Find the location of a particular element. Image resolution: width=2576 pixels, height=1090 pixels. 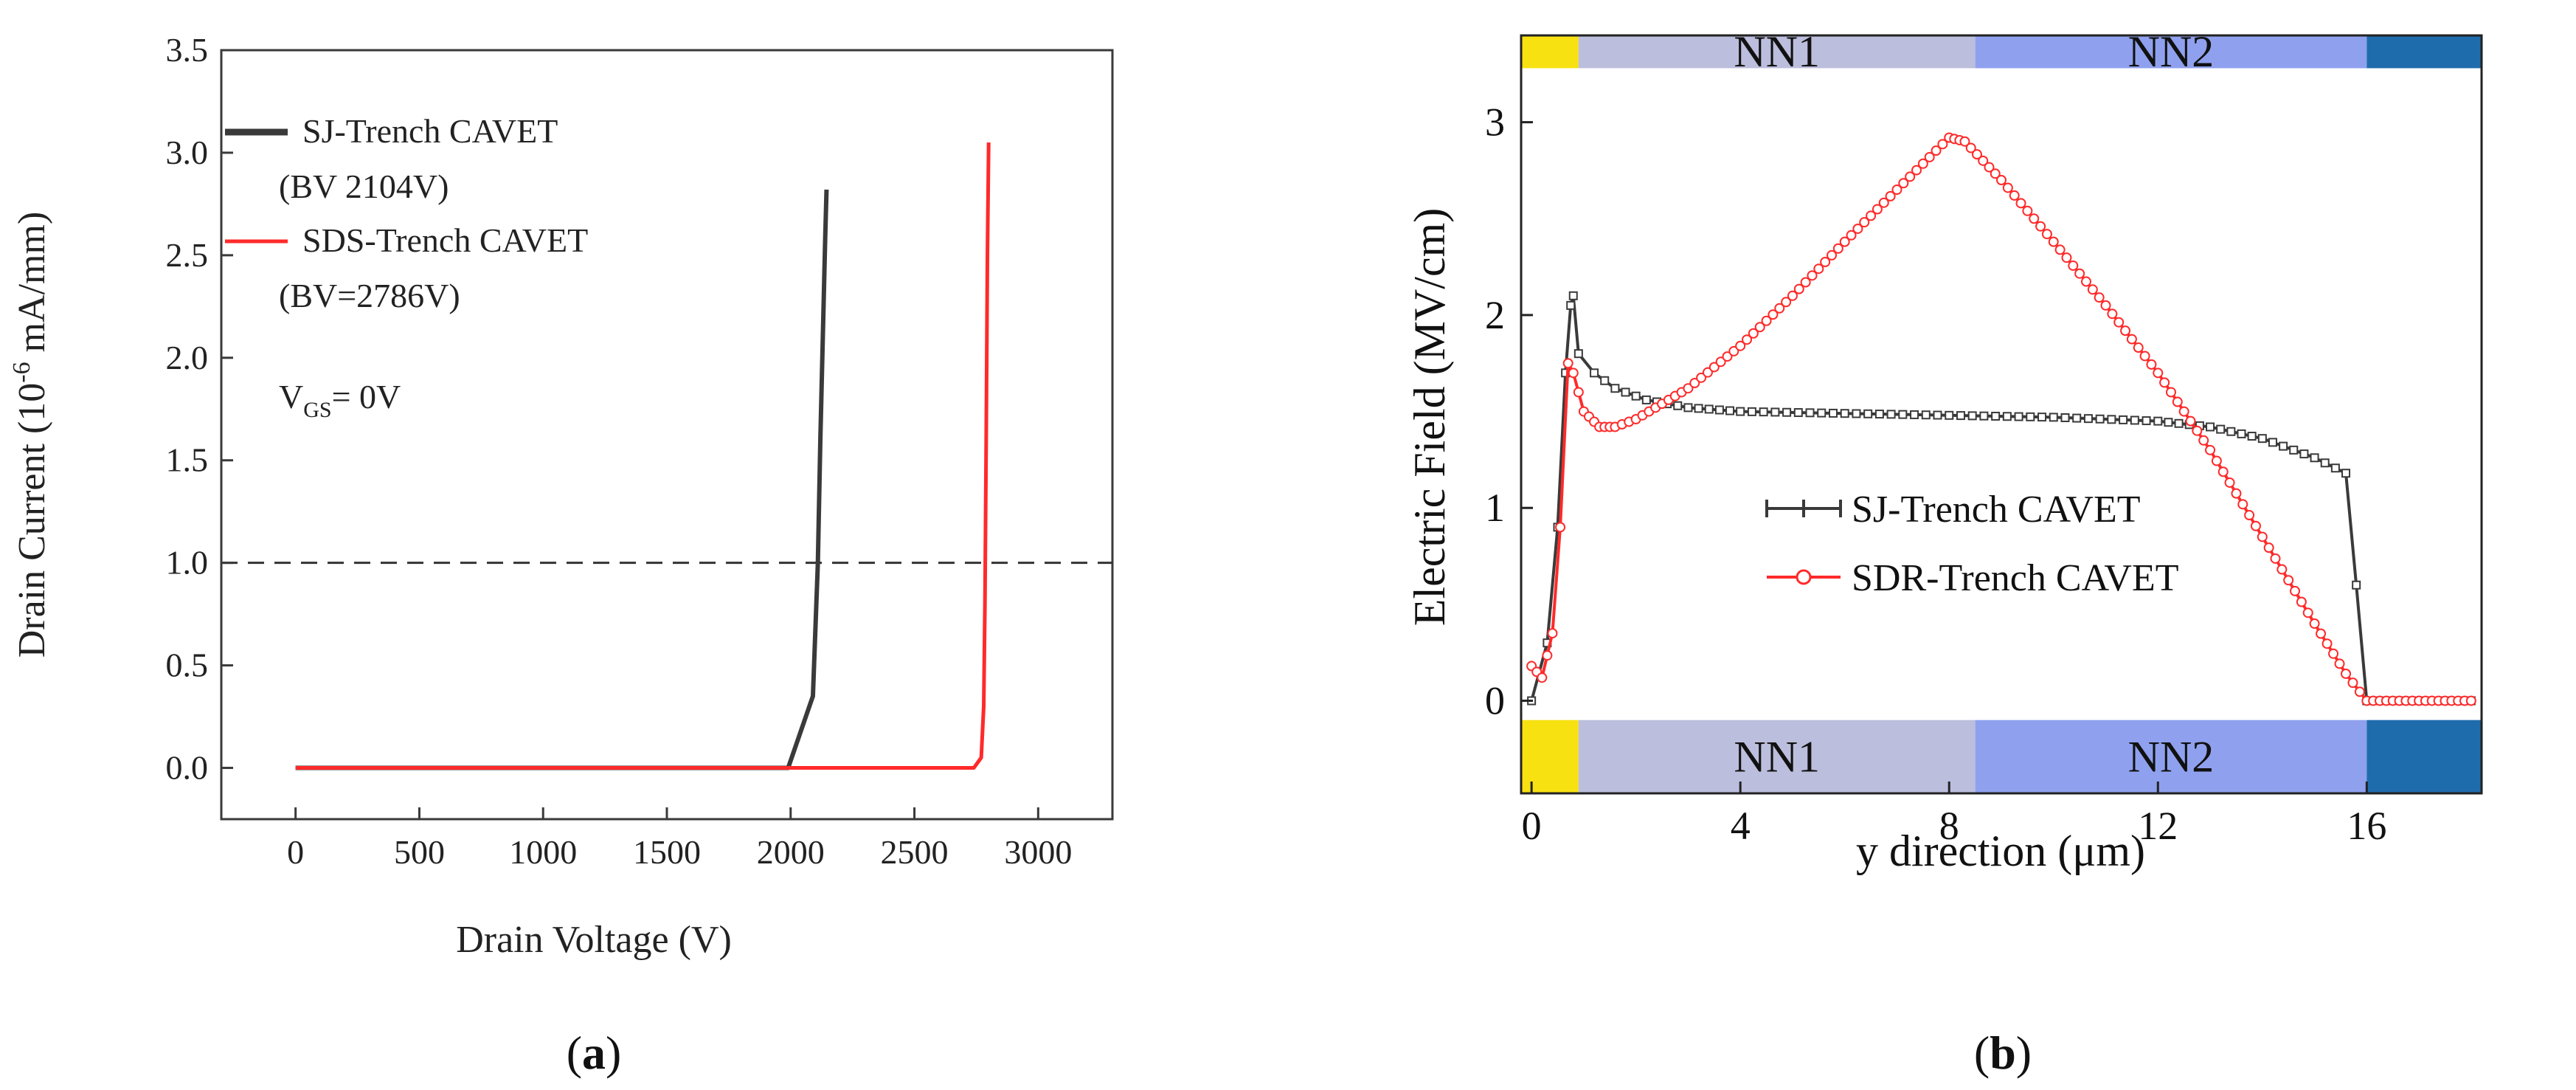

vgs-rest: = 0V is located at coordinates (367, 396).